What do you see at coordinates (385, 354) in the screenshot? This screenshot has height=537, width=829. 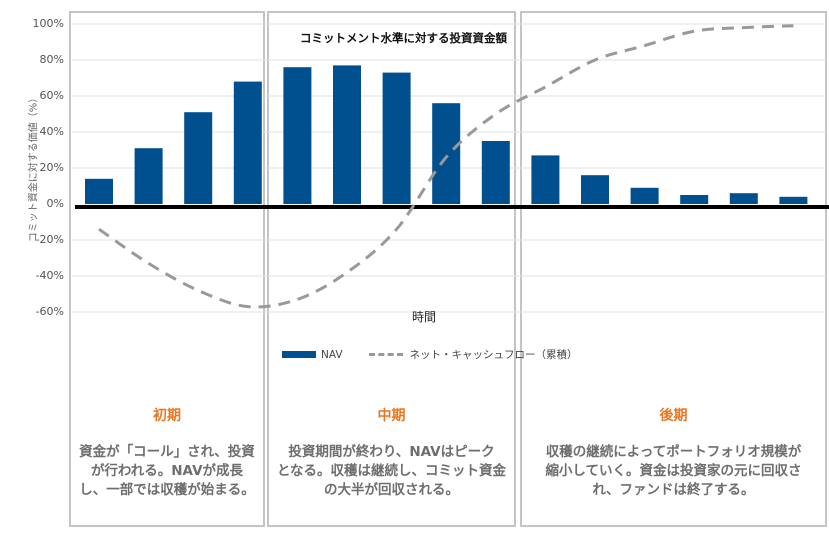 I see `legend-swatch-cashflow` at bounding box center [385, 354].